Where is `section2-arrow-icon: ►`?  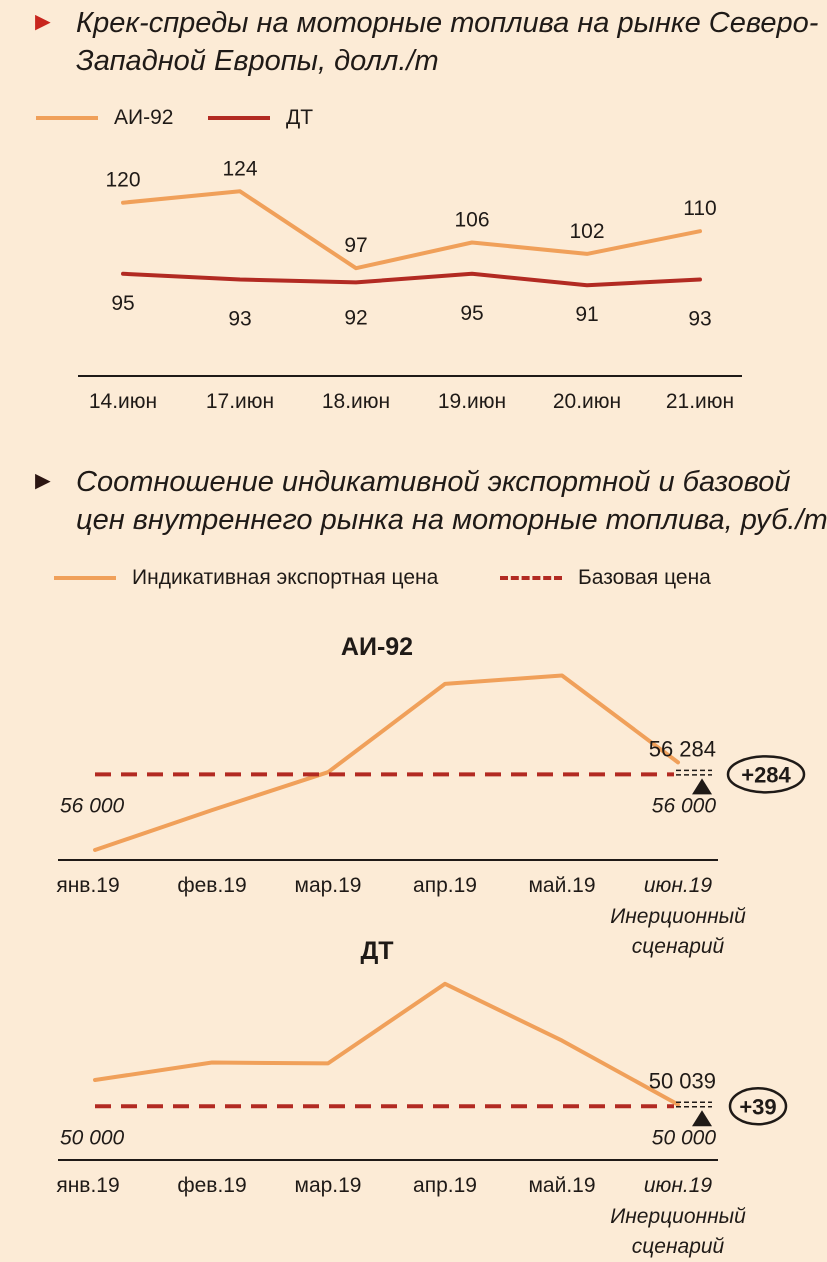 section2-arrow-icon: ► is located at coordinates (43, 480).